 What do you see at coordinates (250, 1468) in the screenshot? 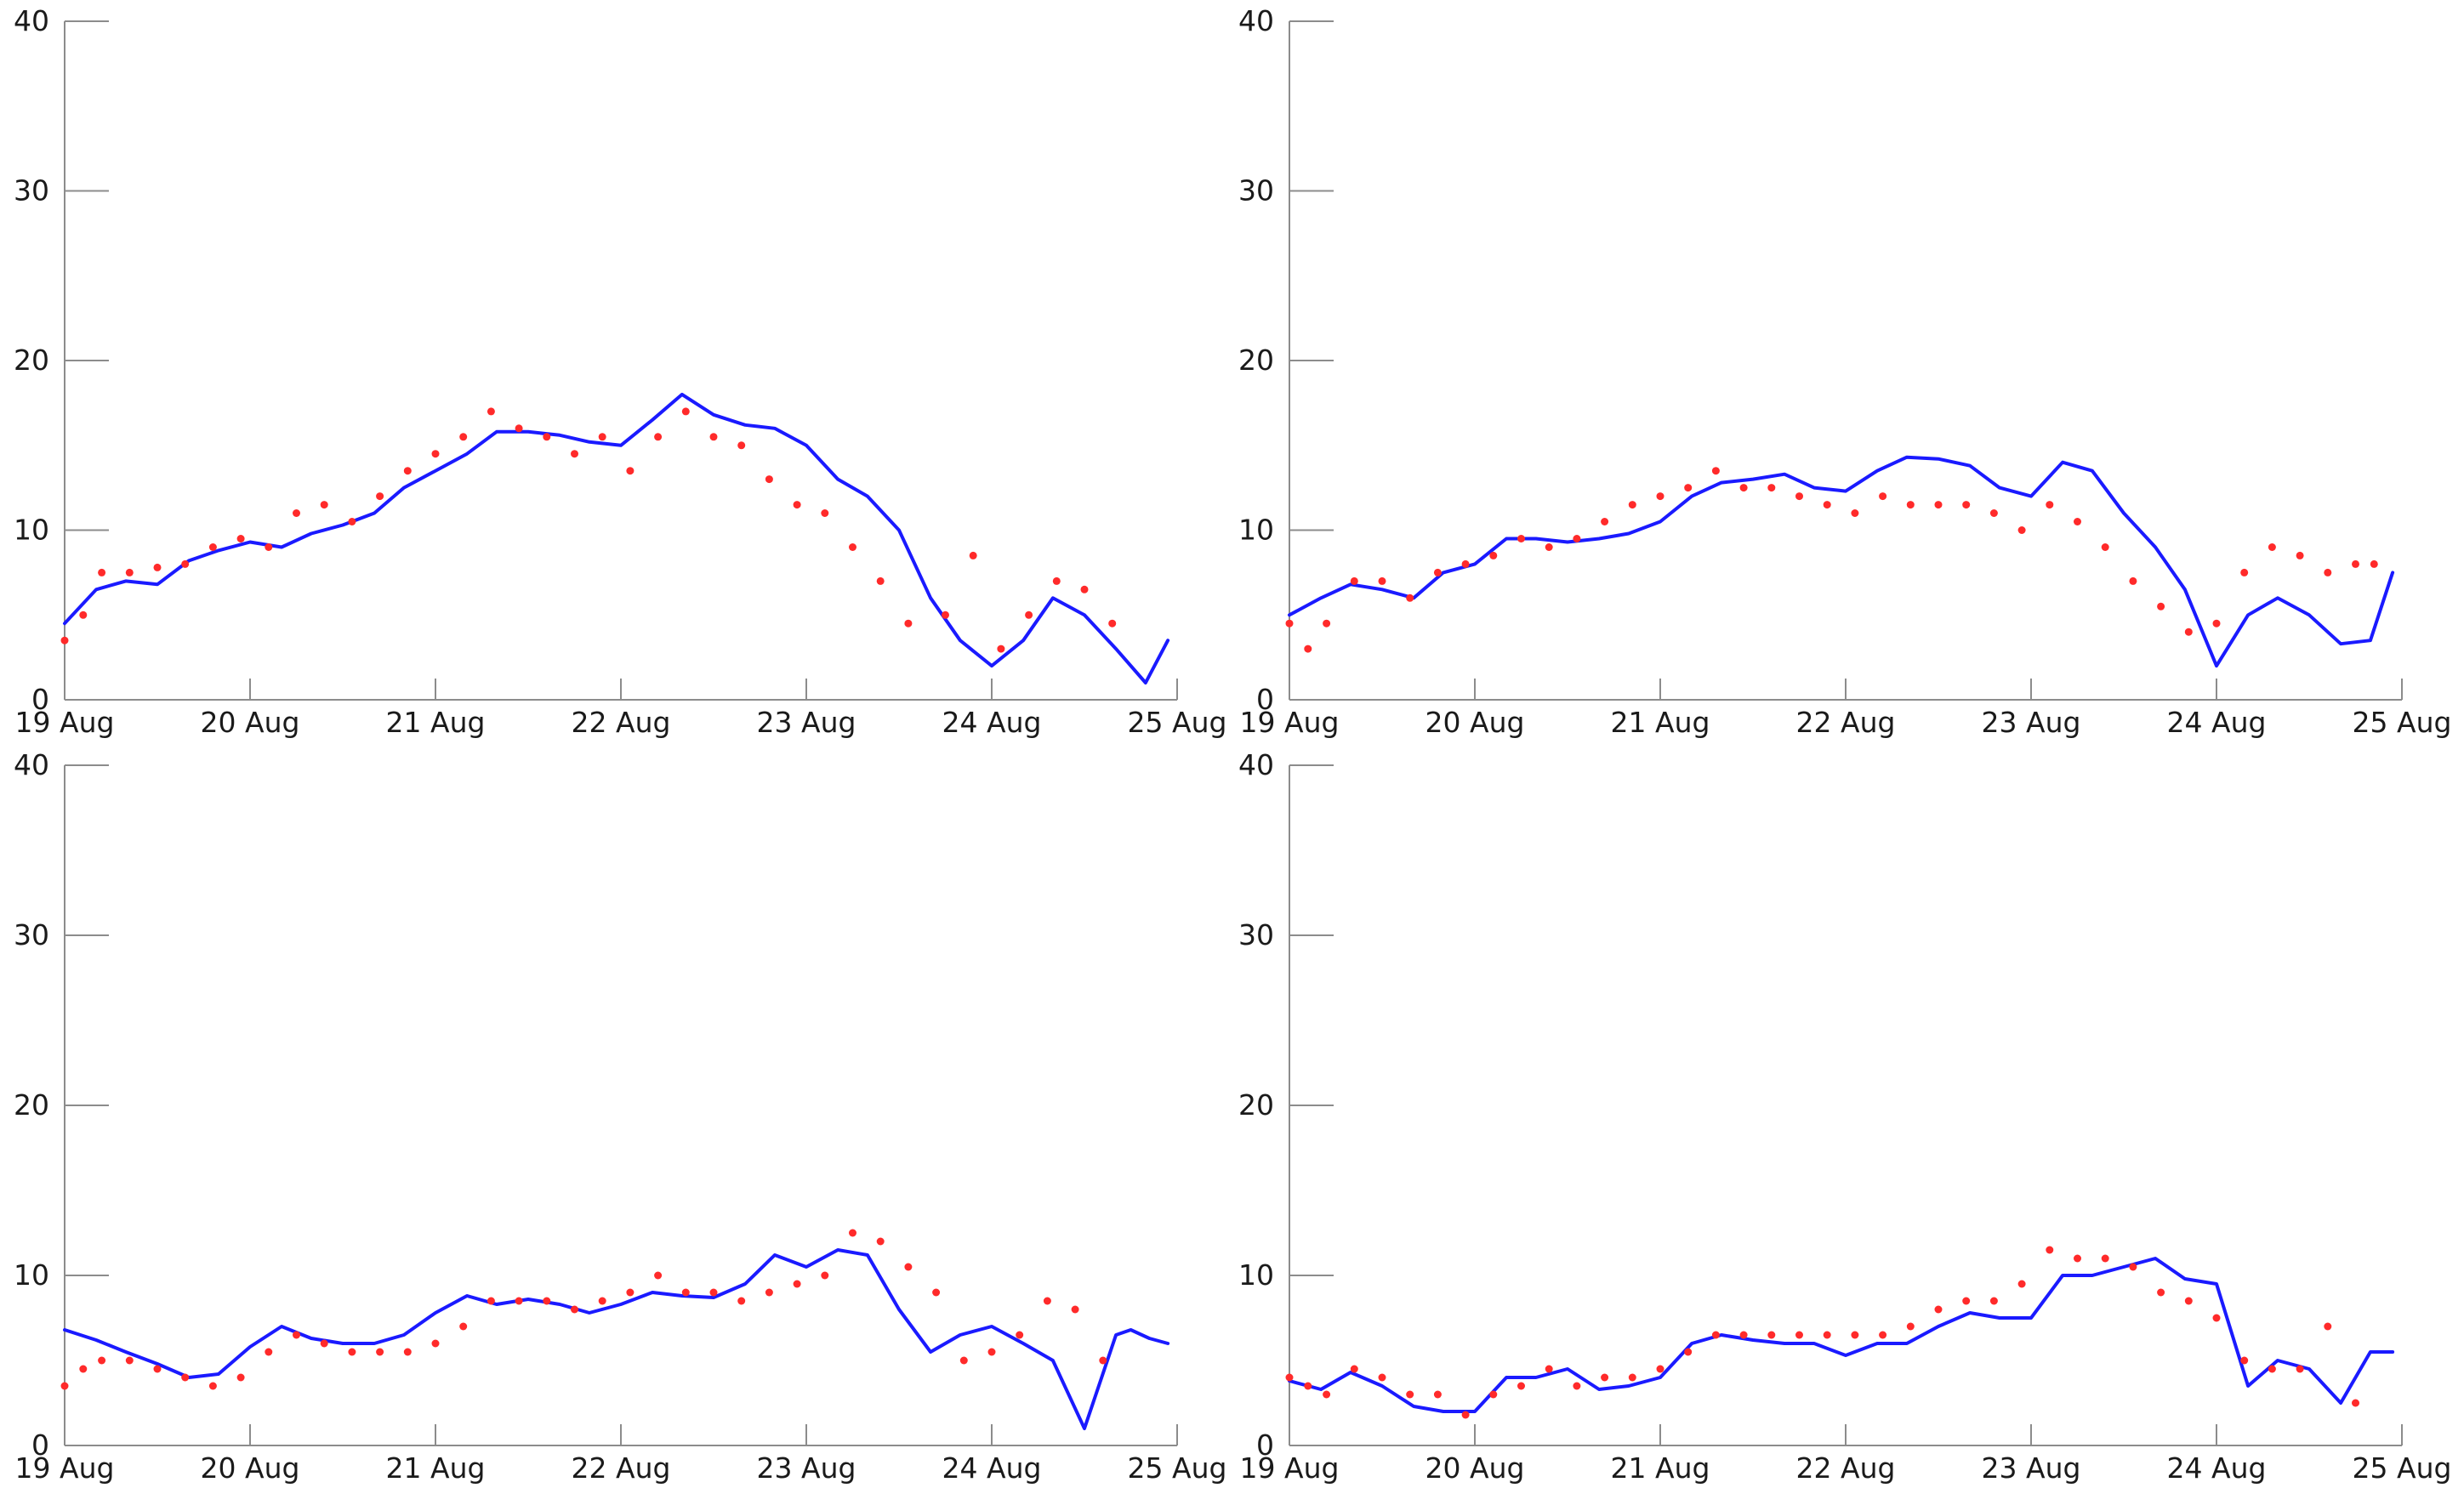
I see `x-tick-label: 20 Aug` at bounding box center [250, 1468].